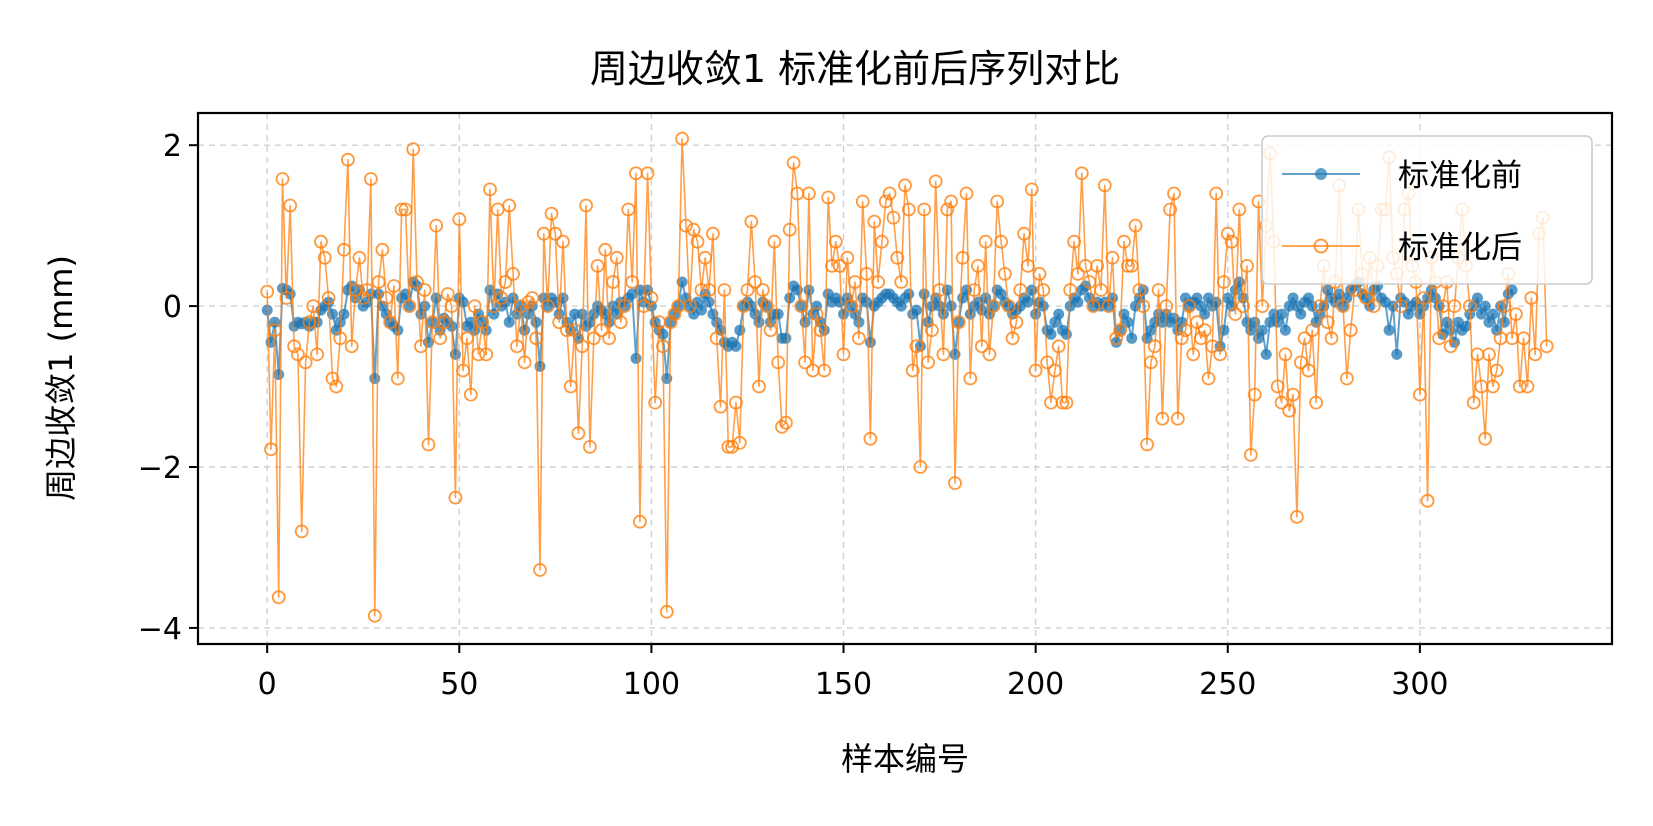  What do you see at coordinates (172, 146) in the screenshot?
I see `y-tick-label: 2` at bounding box center [172, 146].